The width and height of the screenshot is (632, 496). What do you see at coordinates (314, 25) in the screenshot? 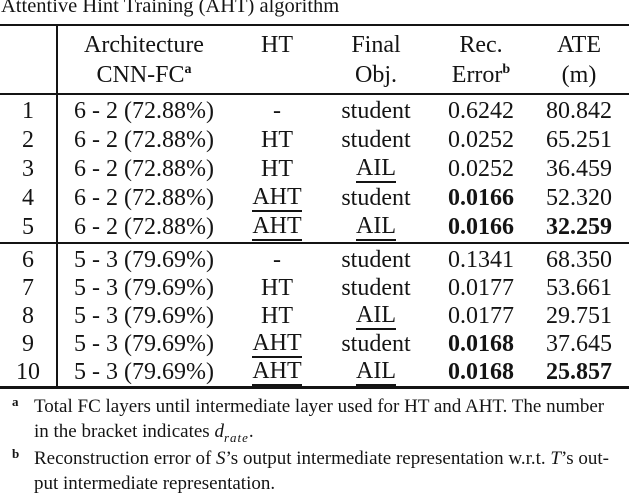
I see `table-top-rule` at bounding box center [314, 25].